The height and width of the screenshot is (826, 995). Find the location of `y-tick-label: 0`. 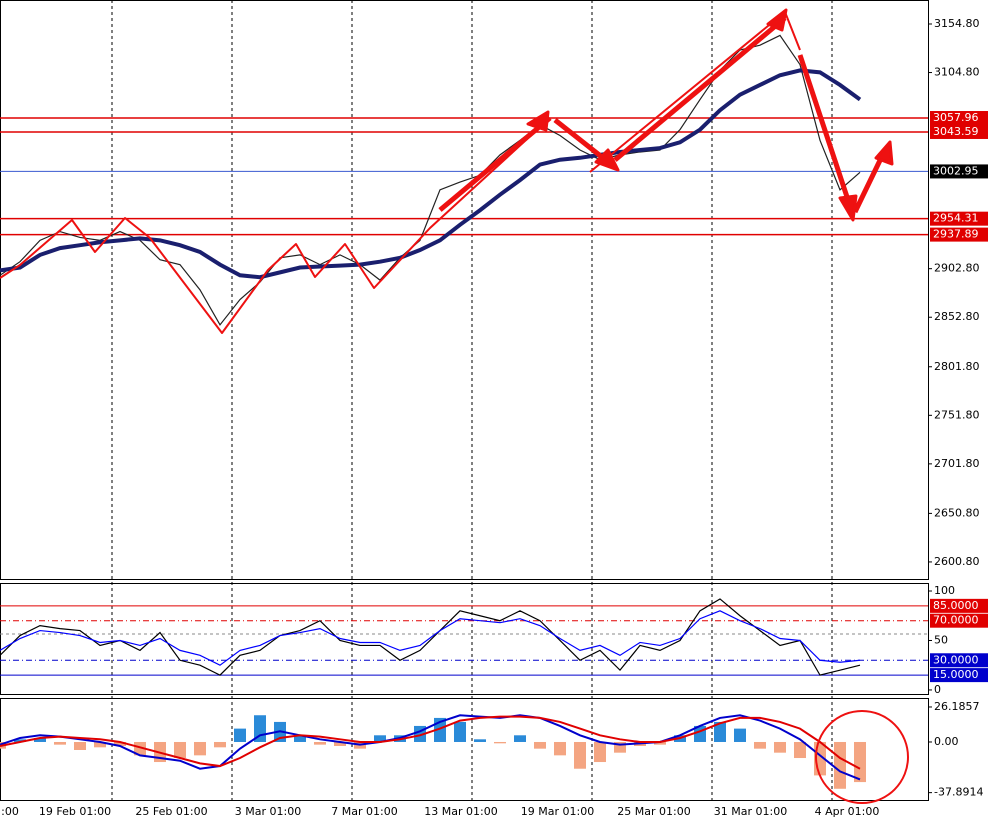

y-tick-label: 0 is located at coordinates (937, 689).